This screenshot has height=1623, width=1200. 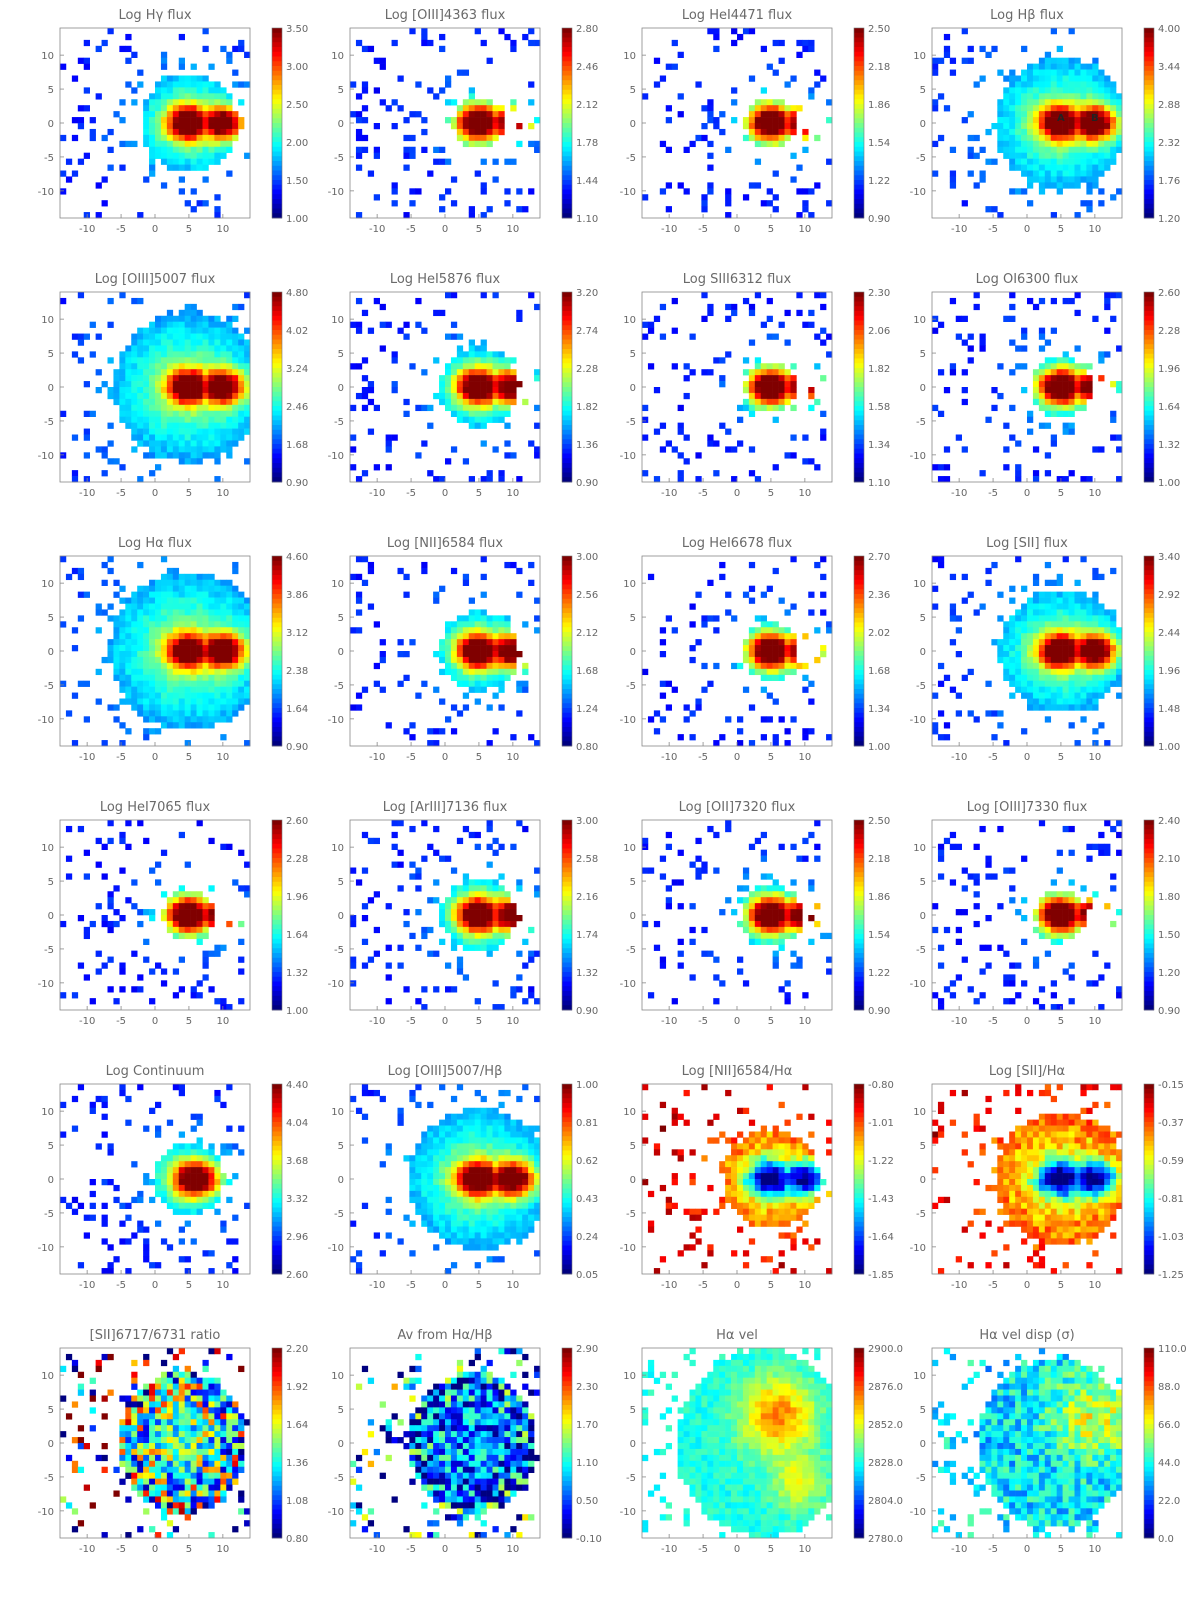 I want to click on x-tick-label: 0, so click(x=155, y=229).